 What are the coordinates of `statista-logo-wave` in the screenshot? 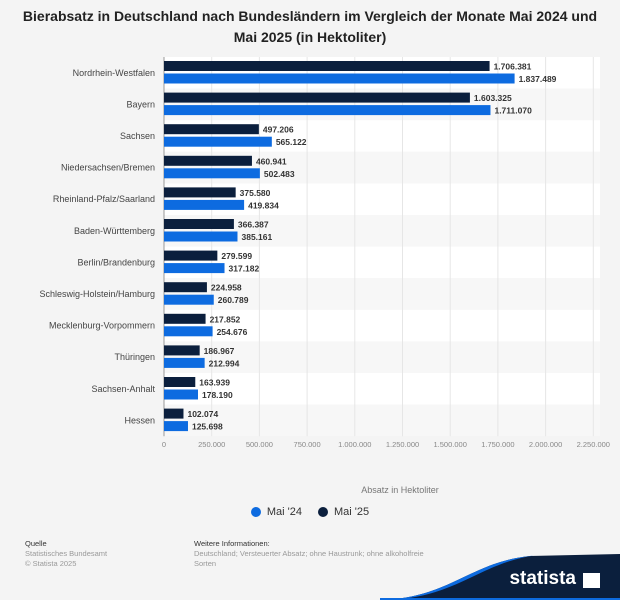 It's located at (500, 577).